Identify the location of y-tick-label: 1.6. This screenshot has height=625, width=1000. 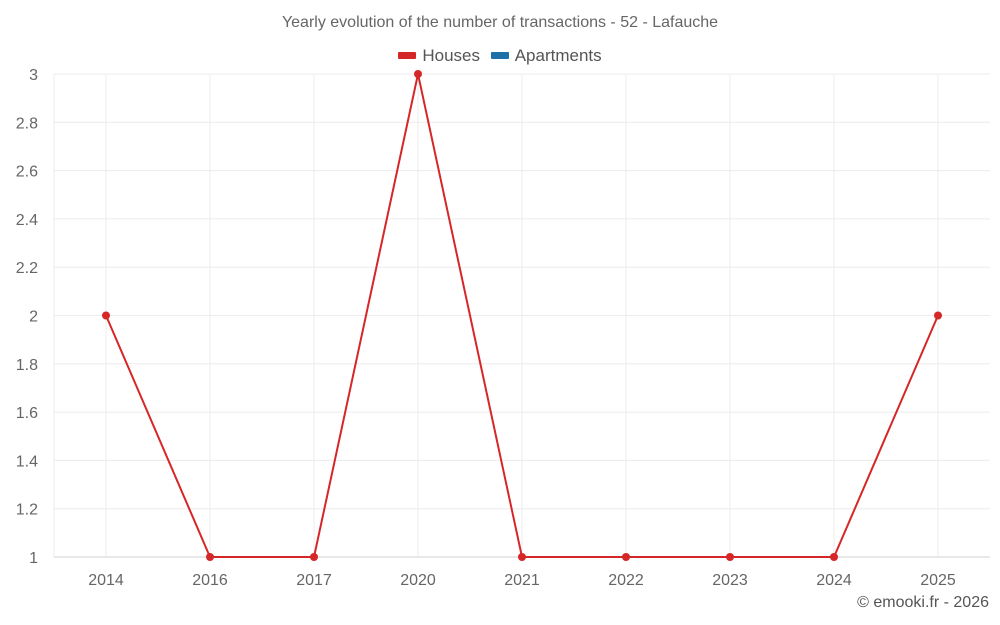
(27, 413).